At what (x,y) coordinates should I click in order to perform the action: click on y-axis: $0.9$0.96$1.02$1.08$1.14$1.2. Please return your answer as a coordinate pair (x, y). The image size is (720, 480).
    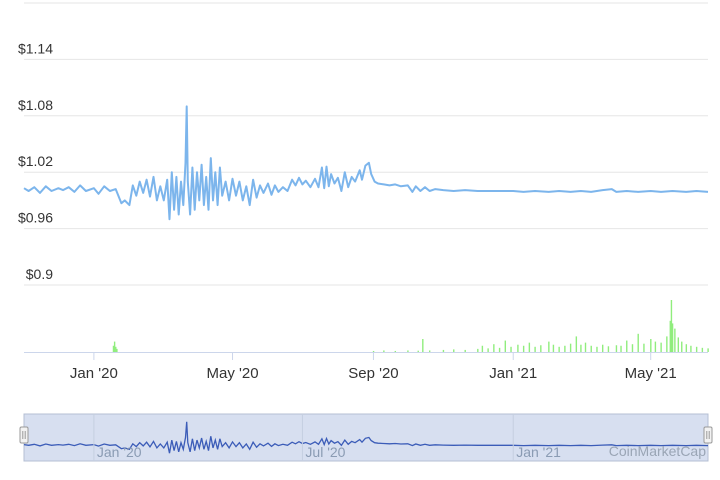
    Looking at the image, I should click on (35, 161).